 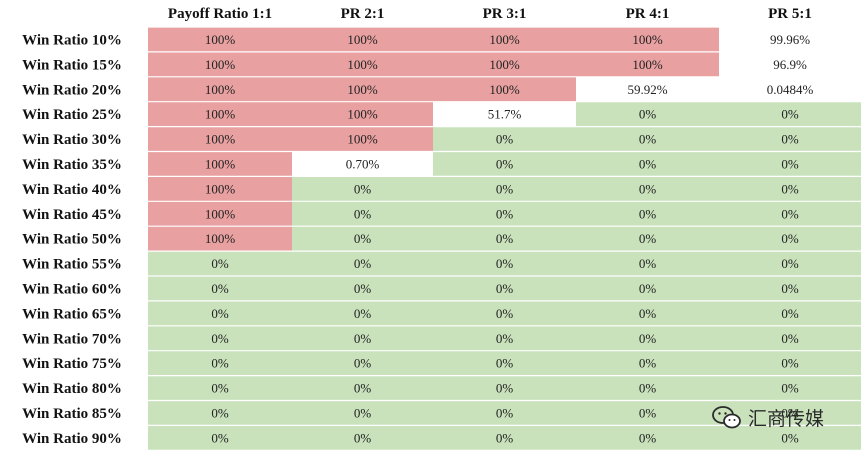 I want to click on row-header: Win Ratio 35%, so click(x=72, y=165).